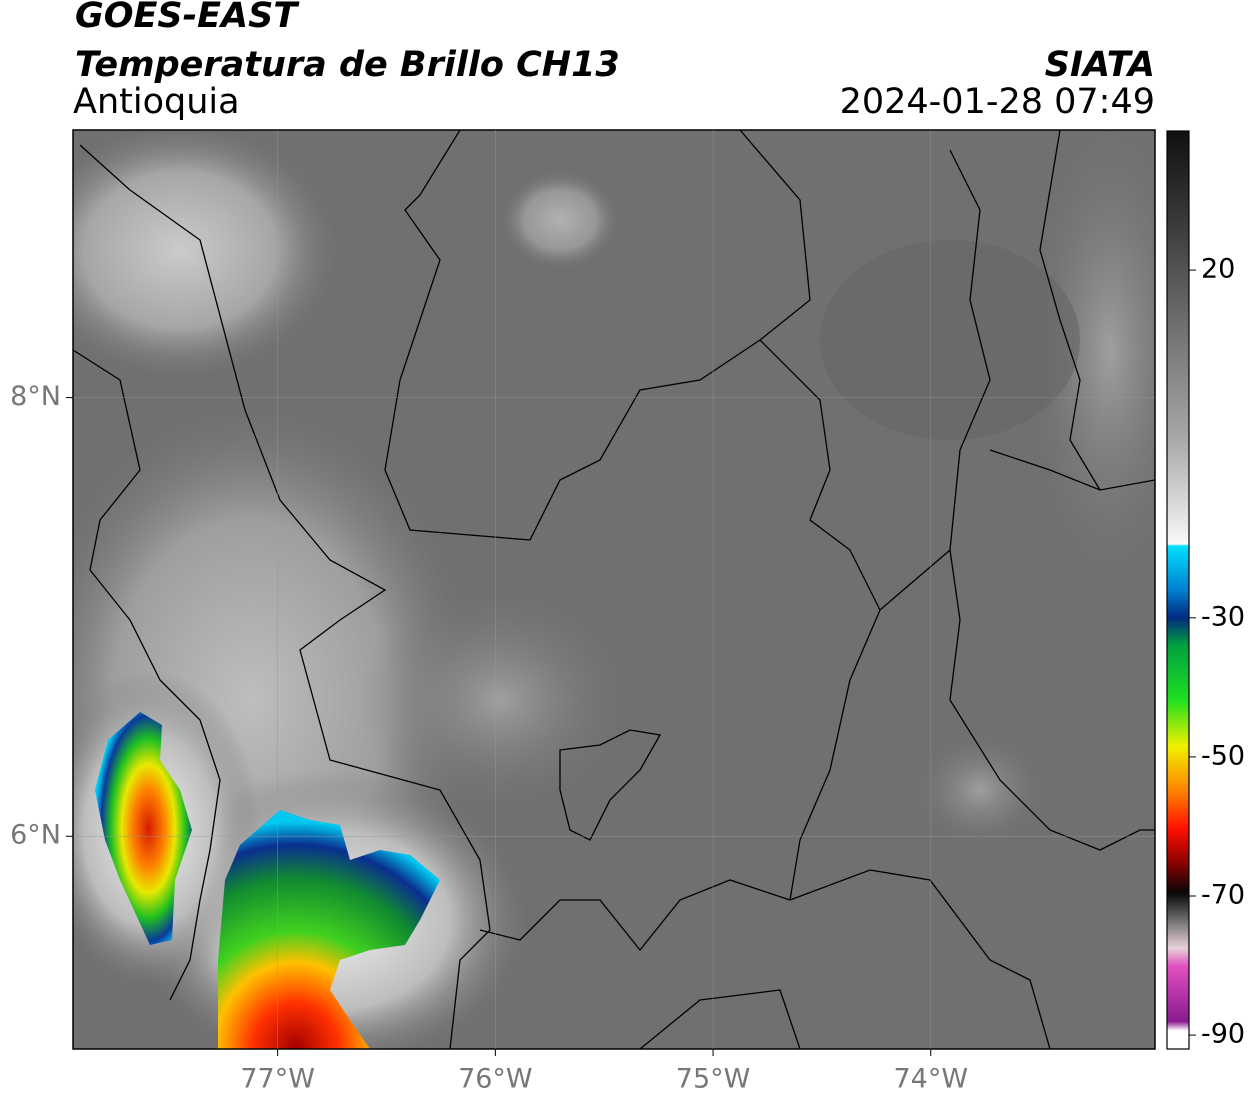  What do you see at coordinates (495, 1079) in the screenshot?
I see `lon-tick-label: 76°W` at bounding box center [495, 1079].